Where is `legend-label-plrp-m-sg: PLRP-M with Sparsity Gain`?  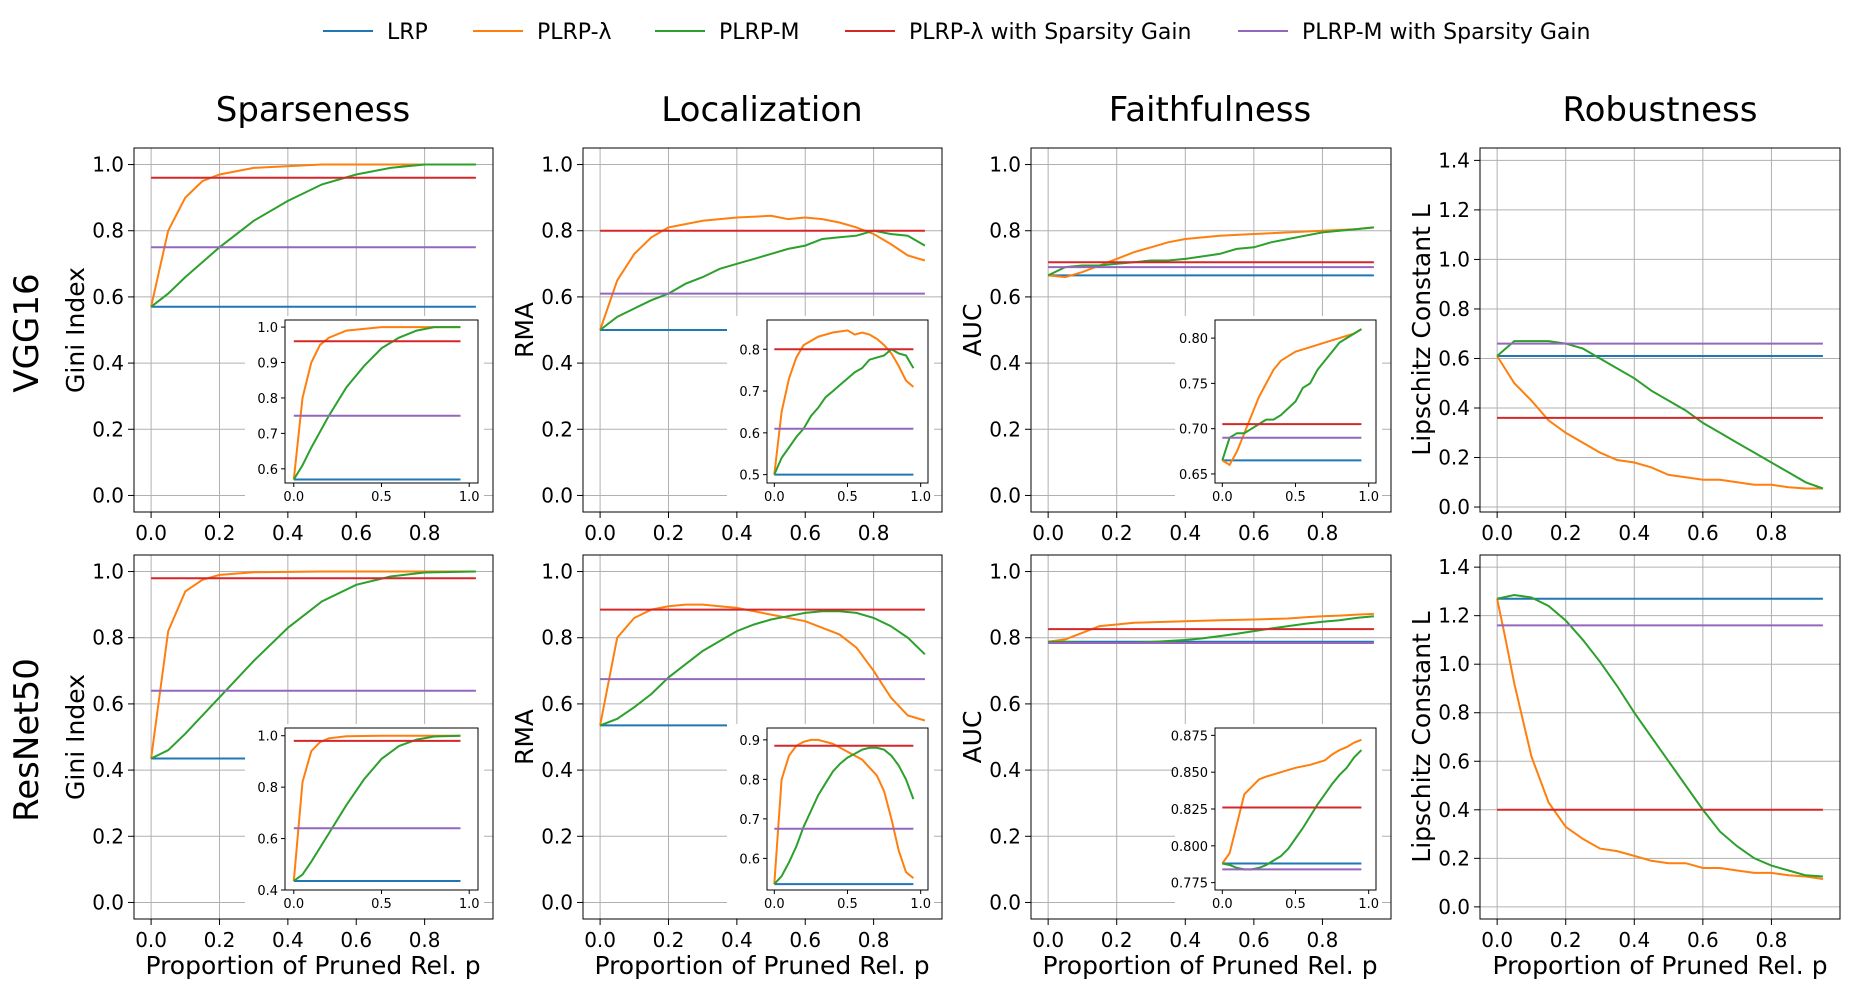
legend-label-plrp-m-sg: PLRP-M with Sparsity Gain is located at coordinates (1446, 32).